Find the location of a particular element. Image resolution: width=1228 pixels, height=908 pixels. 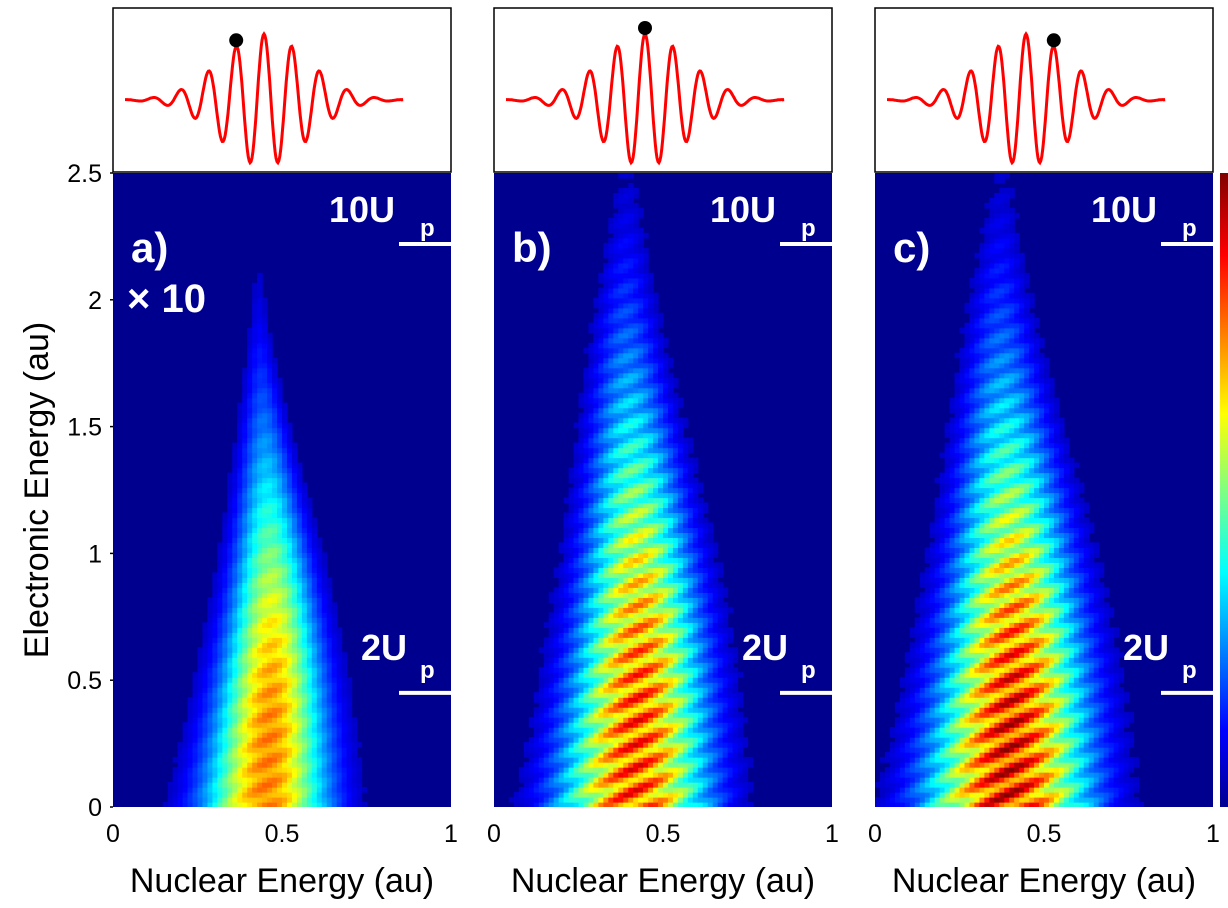

y-tick-label: 0.5 is located at coordinates (84, 681).